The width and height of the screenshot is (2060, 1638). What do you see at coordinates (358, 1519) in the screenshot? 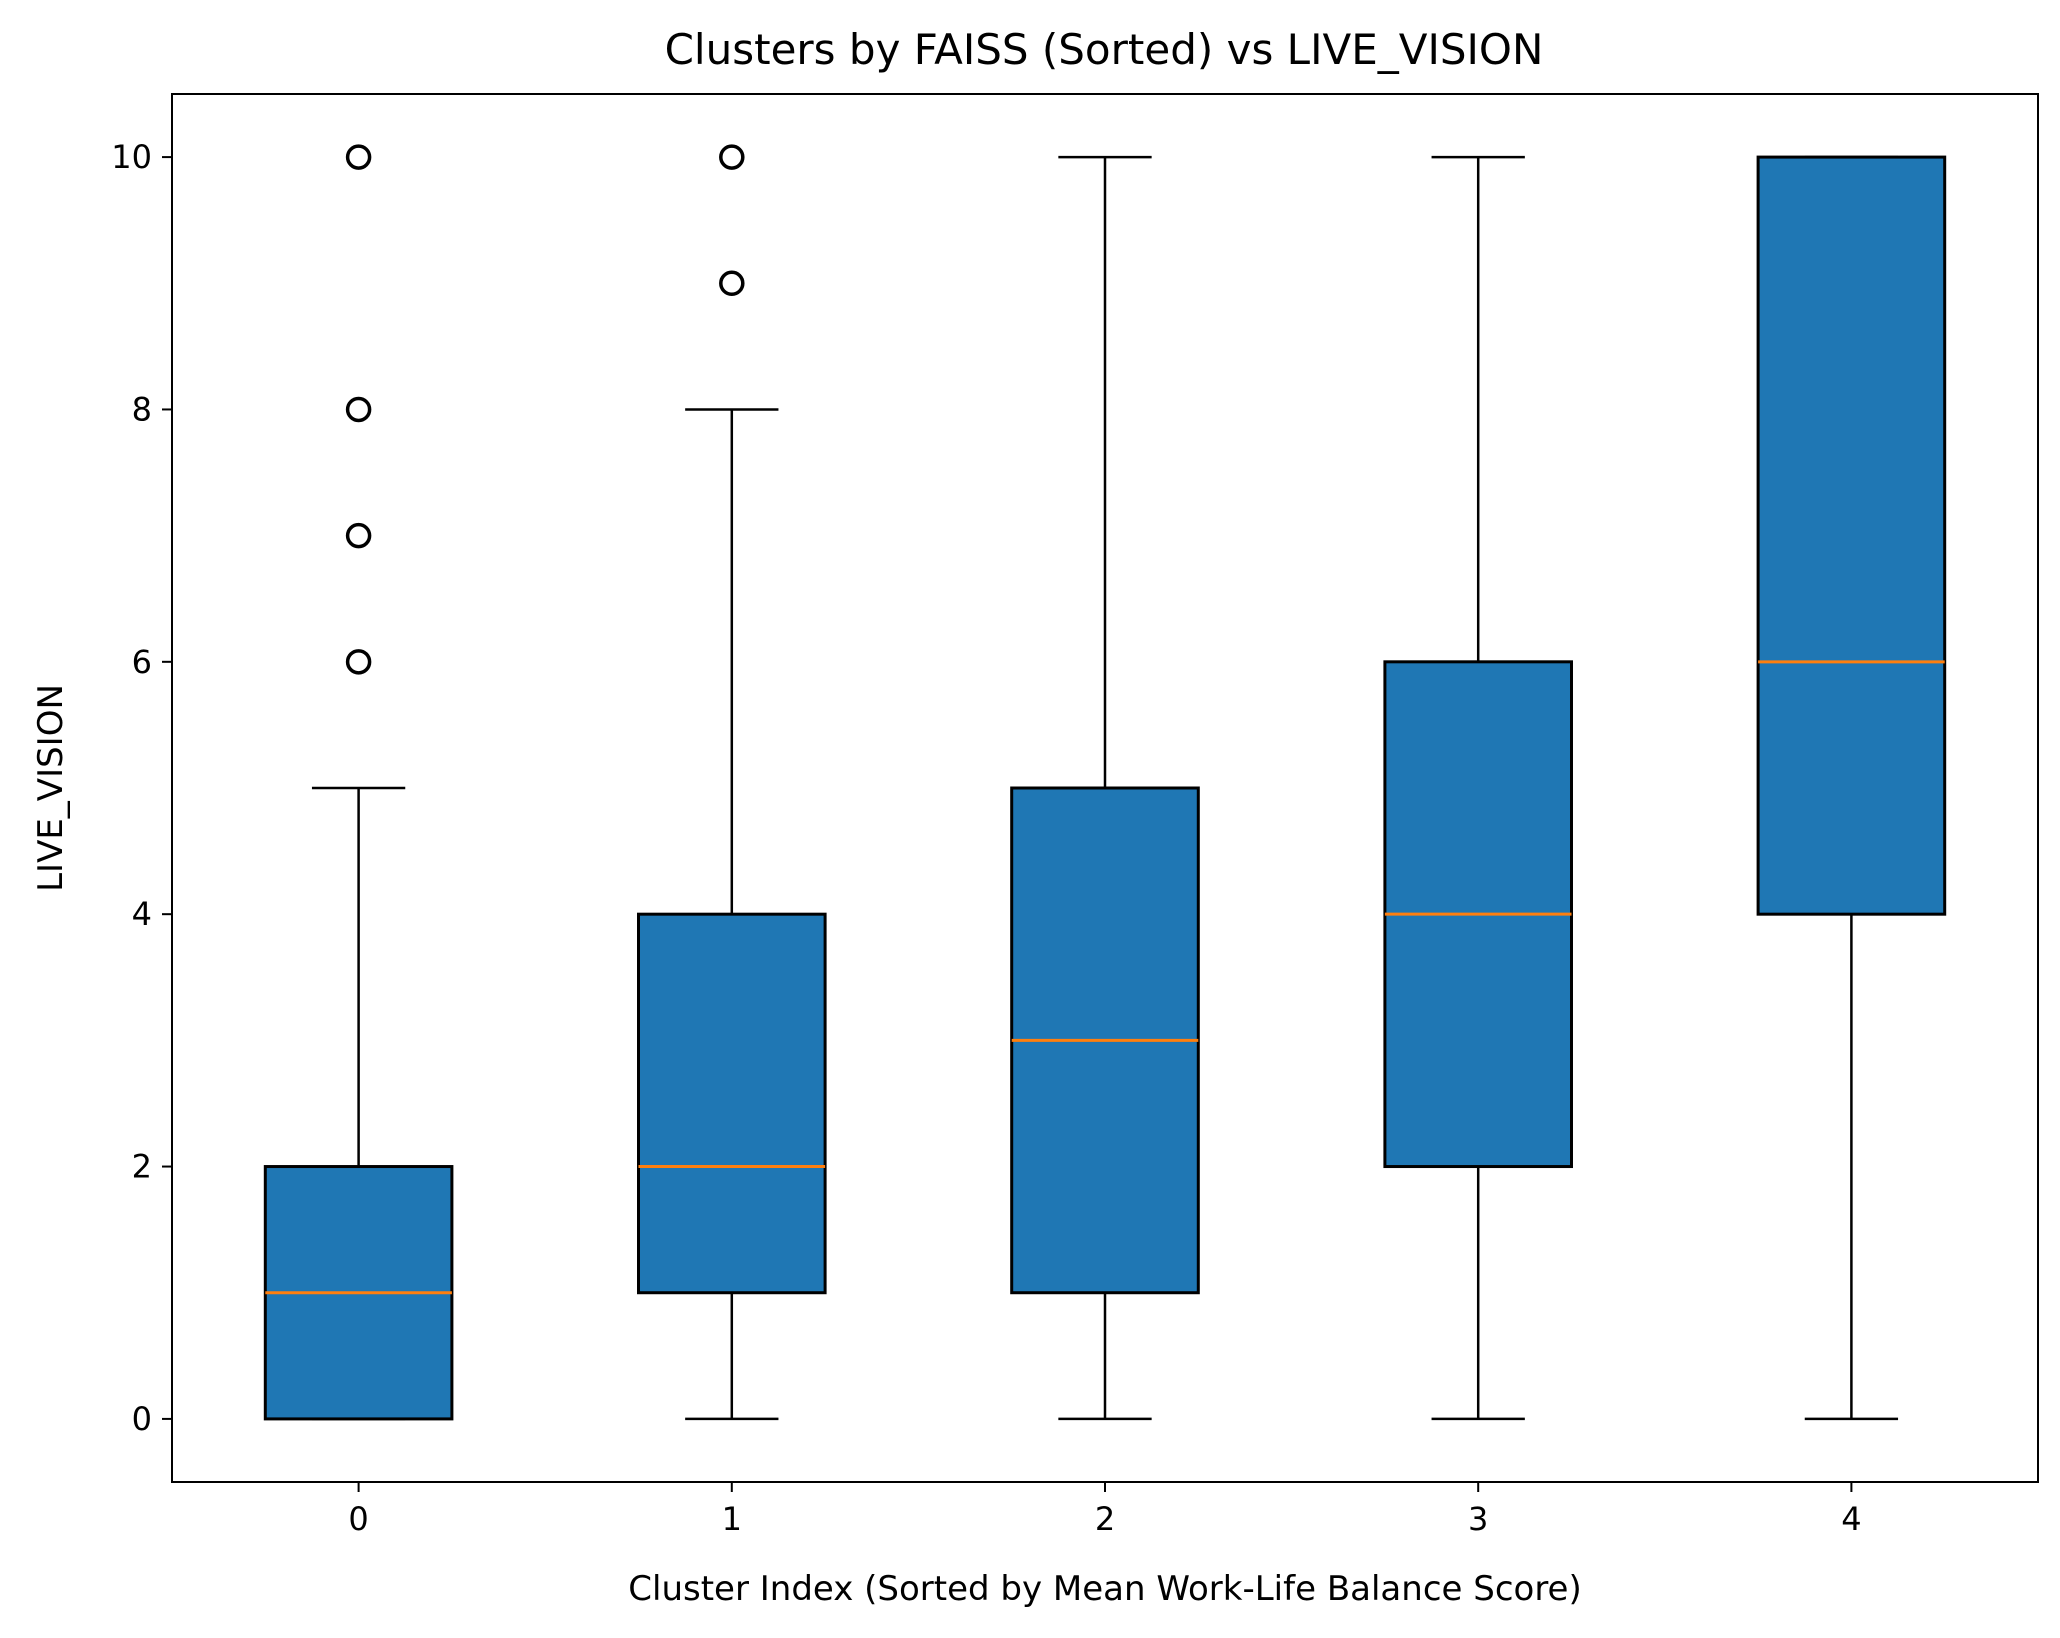
I see `x-tick-label: 0` at bounding box center [358, 1519].